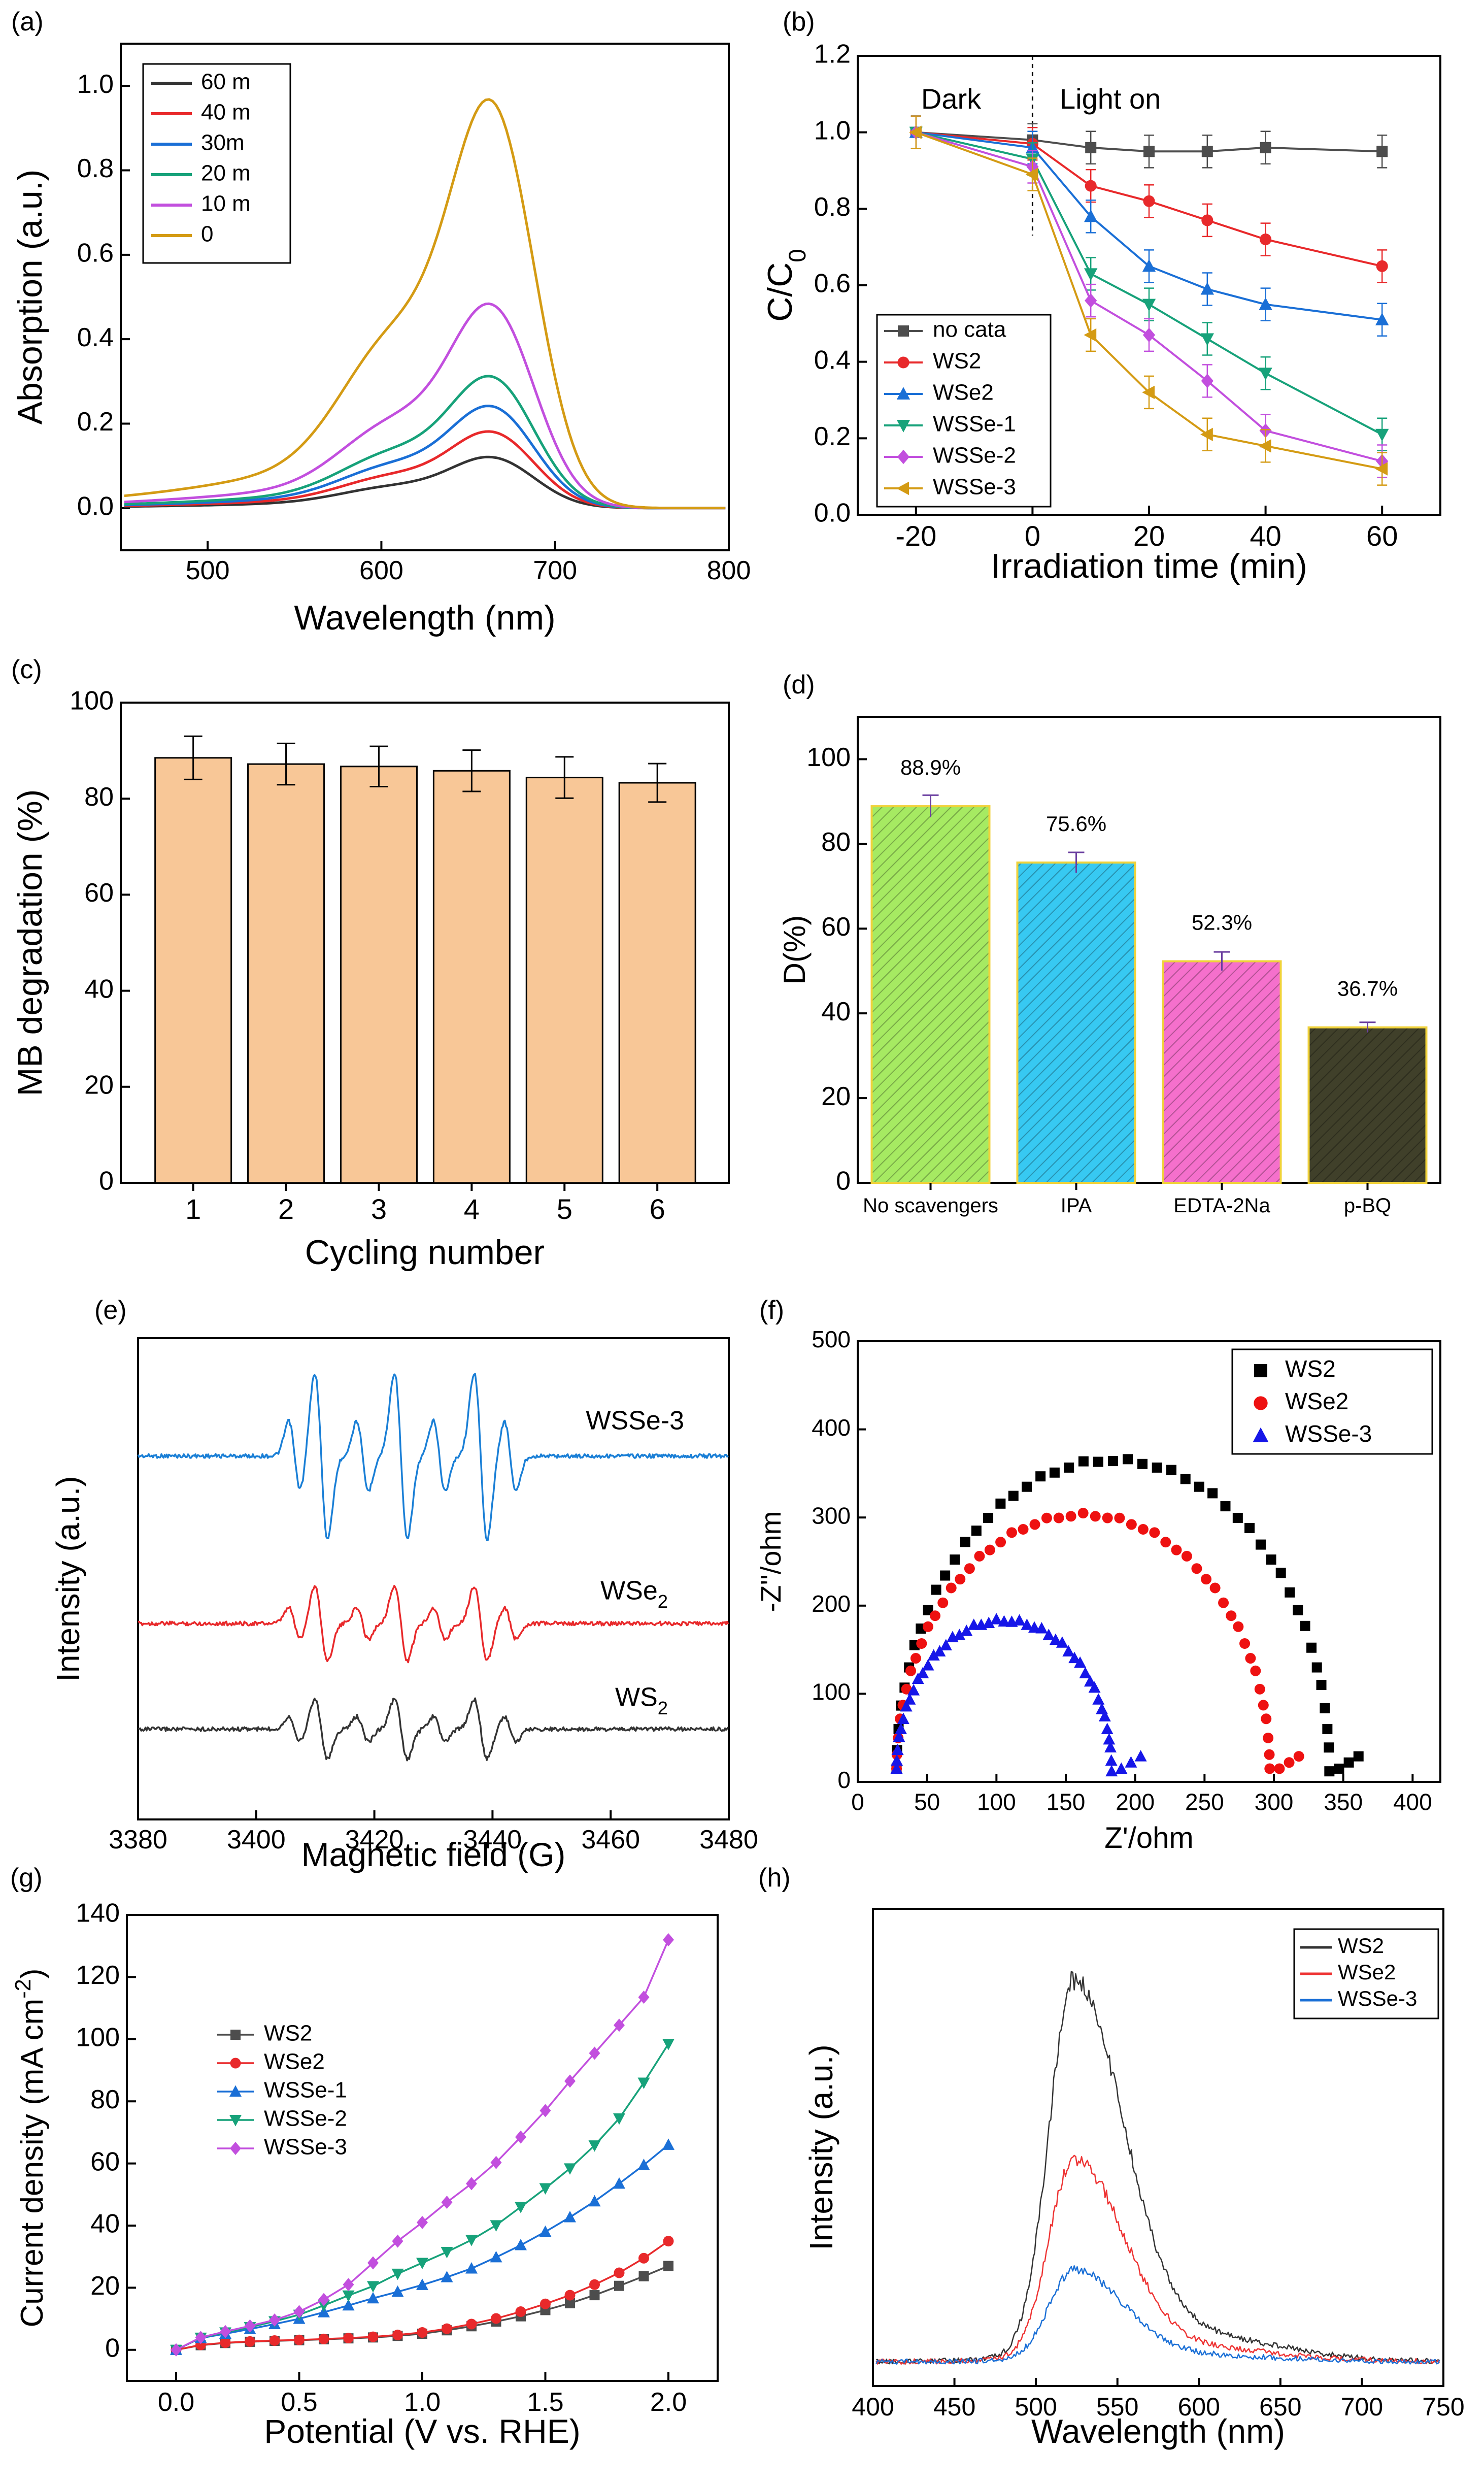  What do you see at coordinates (1274, 1802) in the screenshot?
I see `x-tick-label: 300` at bounding box center [1274, 1802].